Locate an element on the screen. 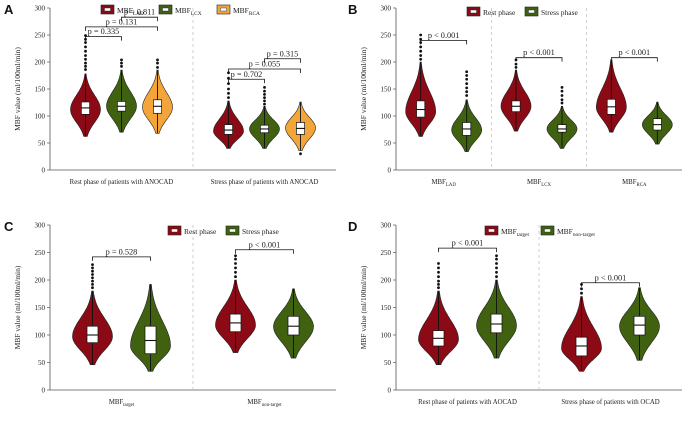 The width and height of the screenshot is (685, 432). legend-label-lad-subscript: LAD is located at coordinates (138, 14).